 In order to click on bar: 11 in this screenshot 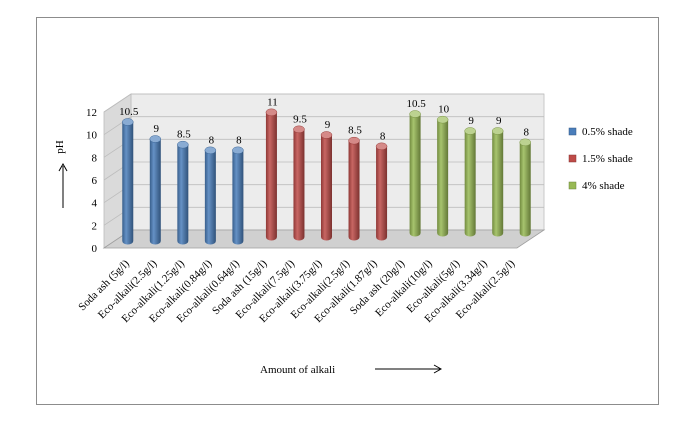, I will do `click(271, 168)`.